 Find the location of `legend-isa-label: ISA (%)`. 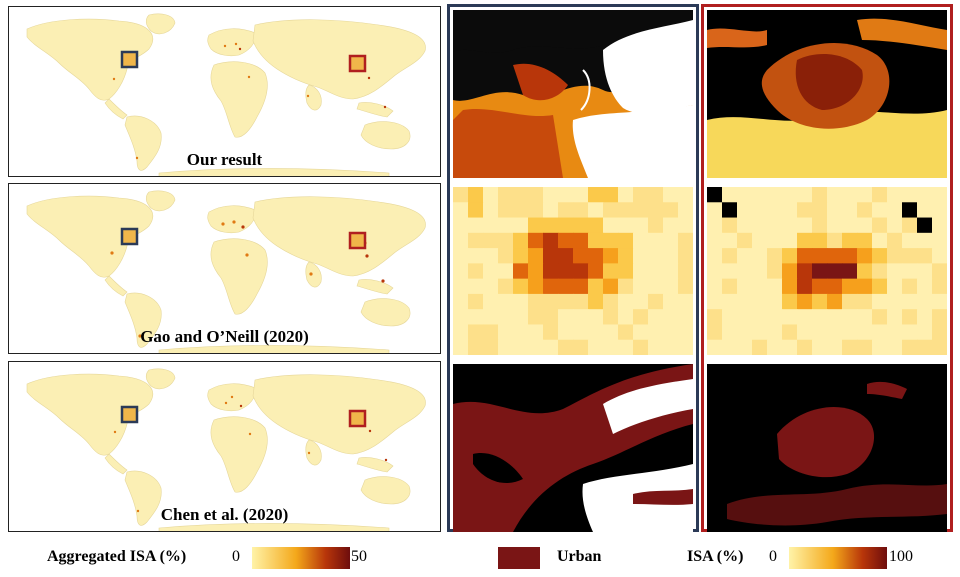

legend-isa-label: ISA (%) is located at coordinates (715, 556).